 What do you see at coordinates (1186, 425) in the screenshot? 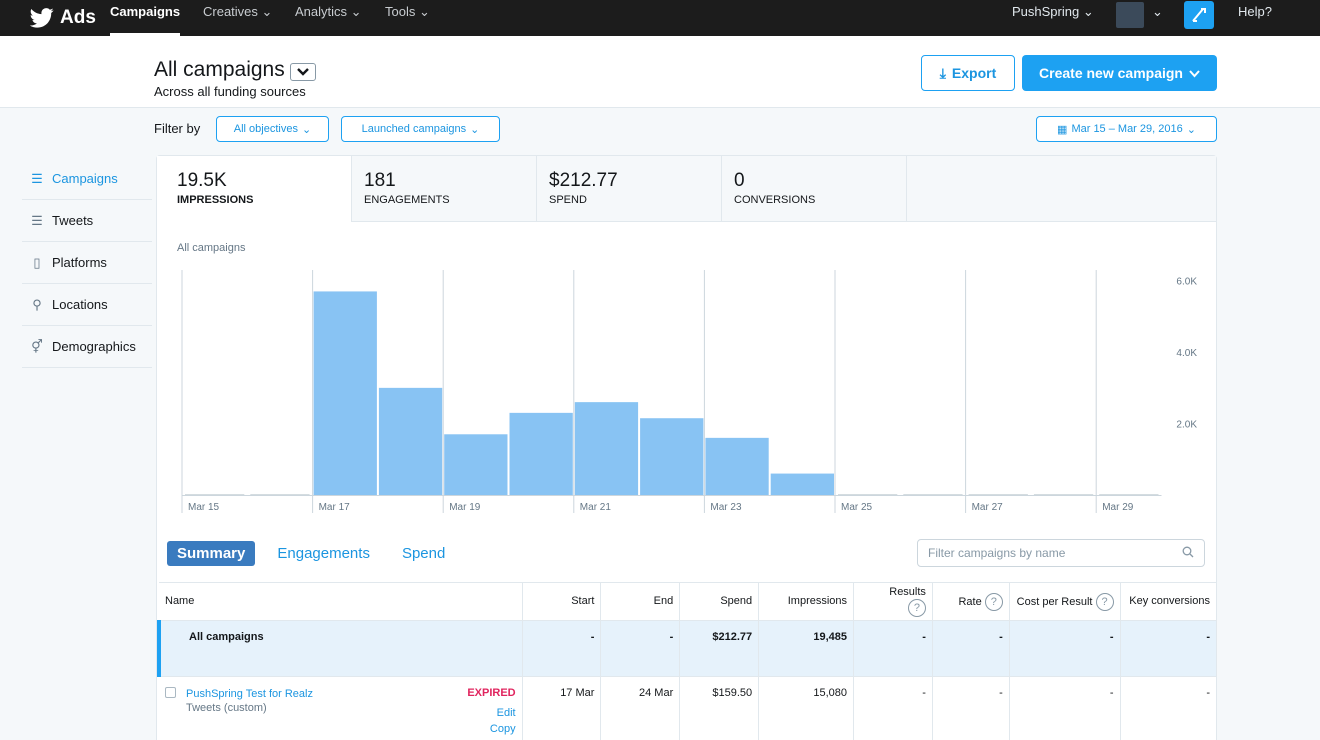
I see `y-tick-label: 2.0K` at bounding box center [1186, 425].